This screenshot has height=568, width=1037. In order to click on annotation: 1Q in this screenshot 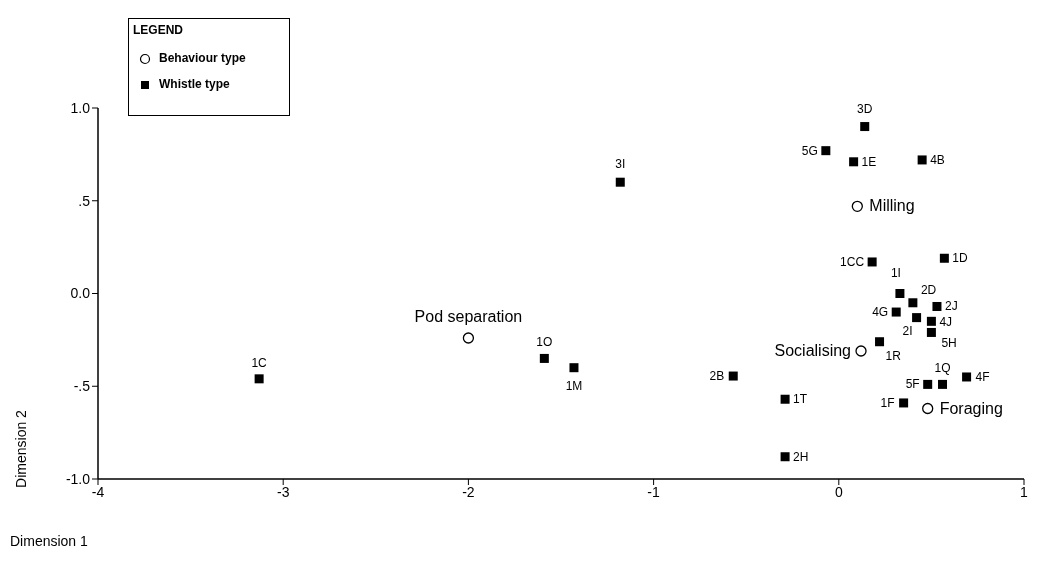, I will do `click(942, 368)`.